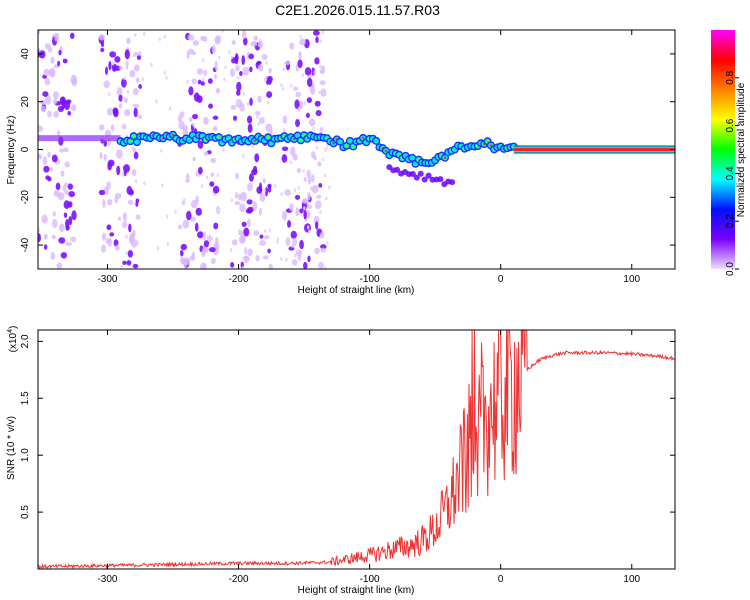  I want to click on x-tick-label: 100, so click(631, 579).